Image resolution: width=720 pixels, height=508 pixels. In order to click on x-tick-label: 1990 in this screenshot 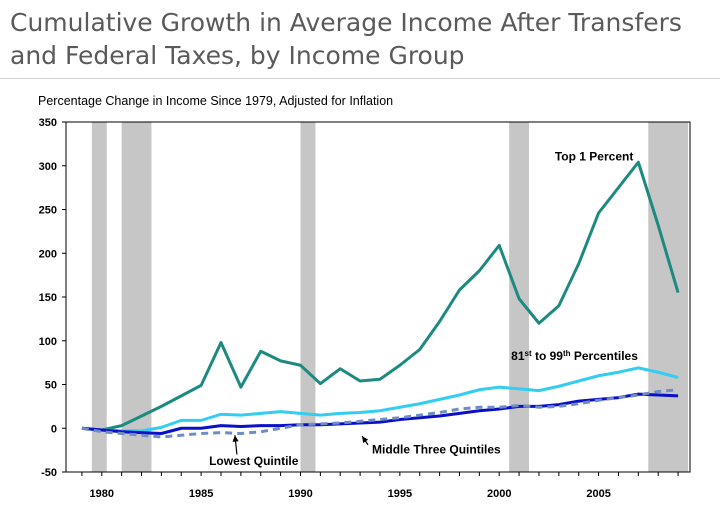, I will do `click(300, 494)`.